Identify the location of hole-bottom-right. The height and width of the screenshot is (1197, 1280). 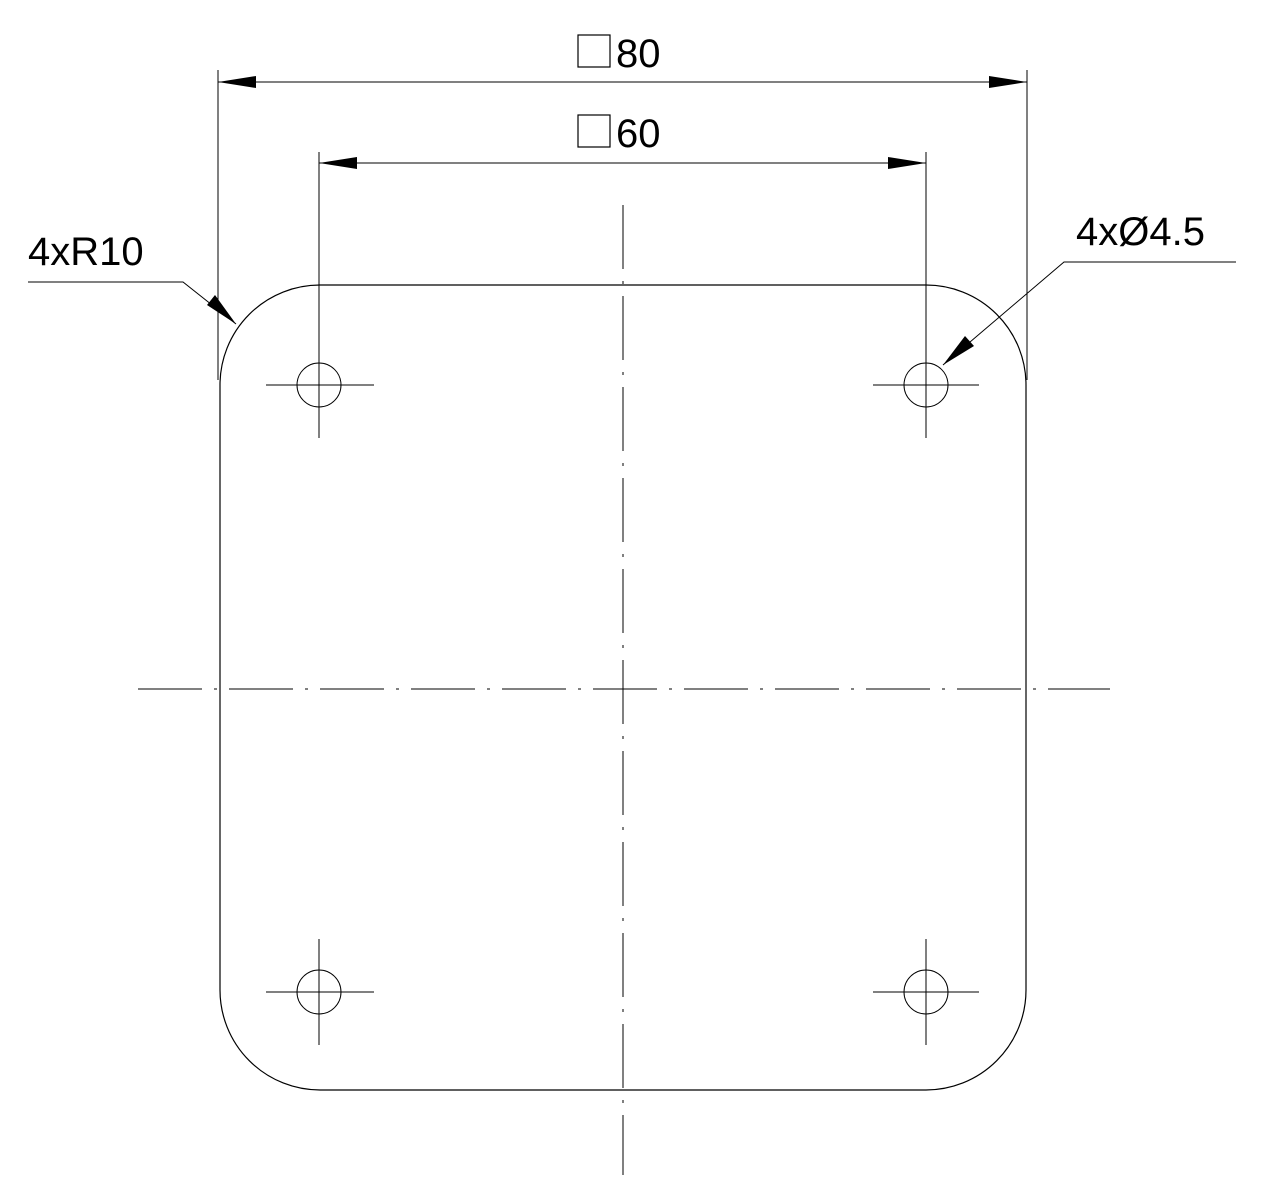
(926, 992).